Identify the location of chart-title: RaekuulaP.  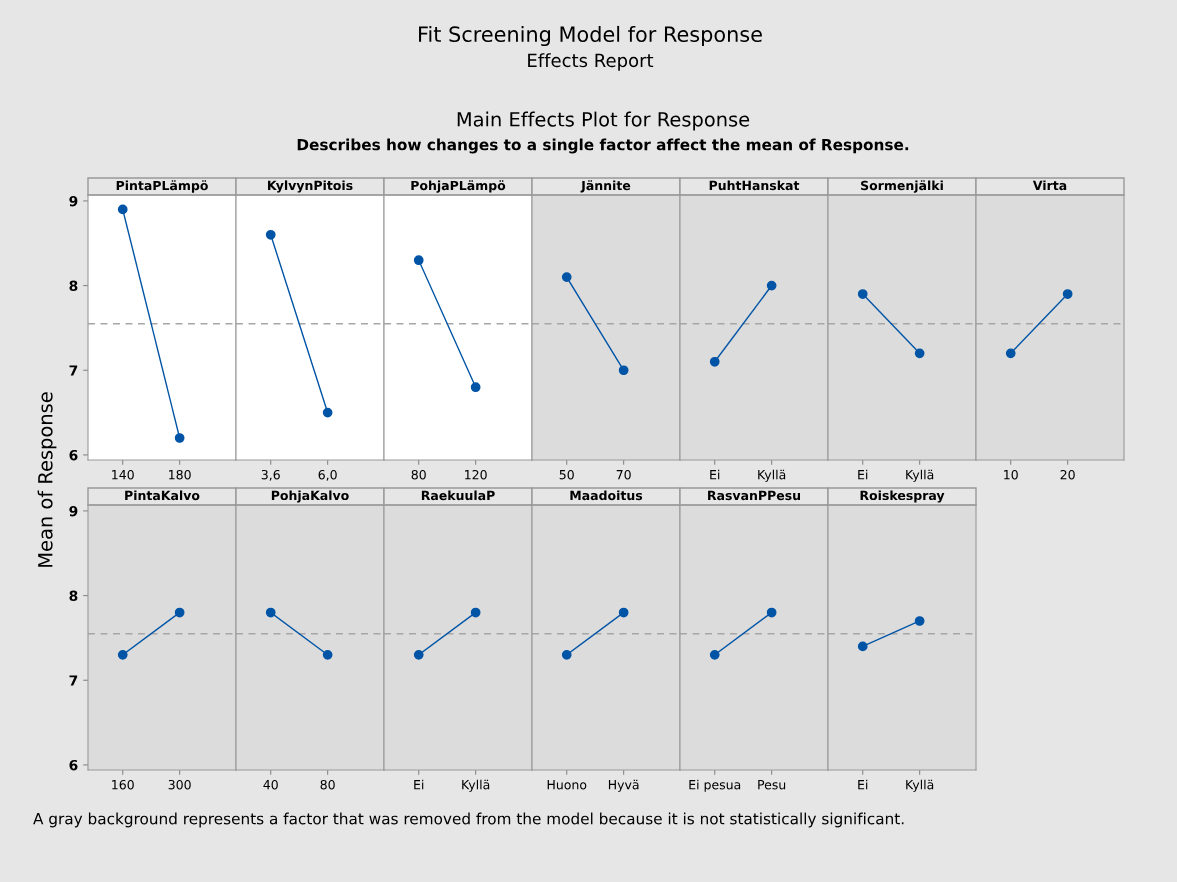
(458, 495).